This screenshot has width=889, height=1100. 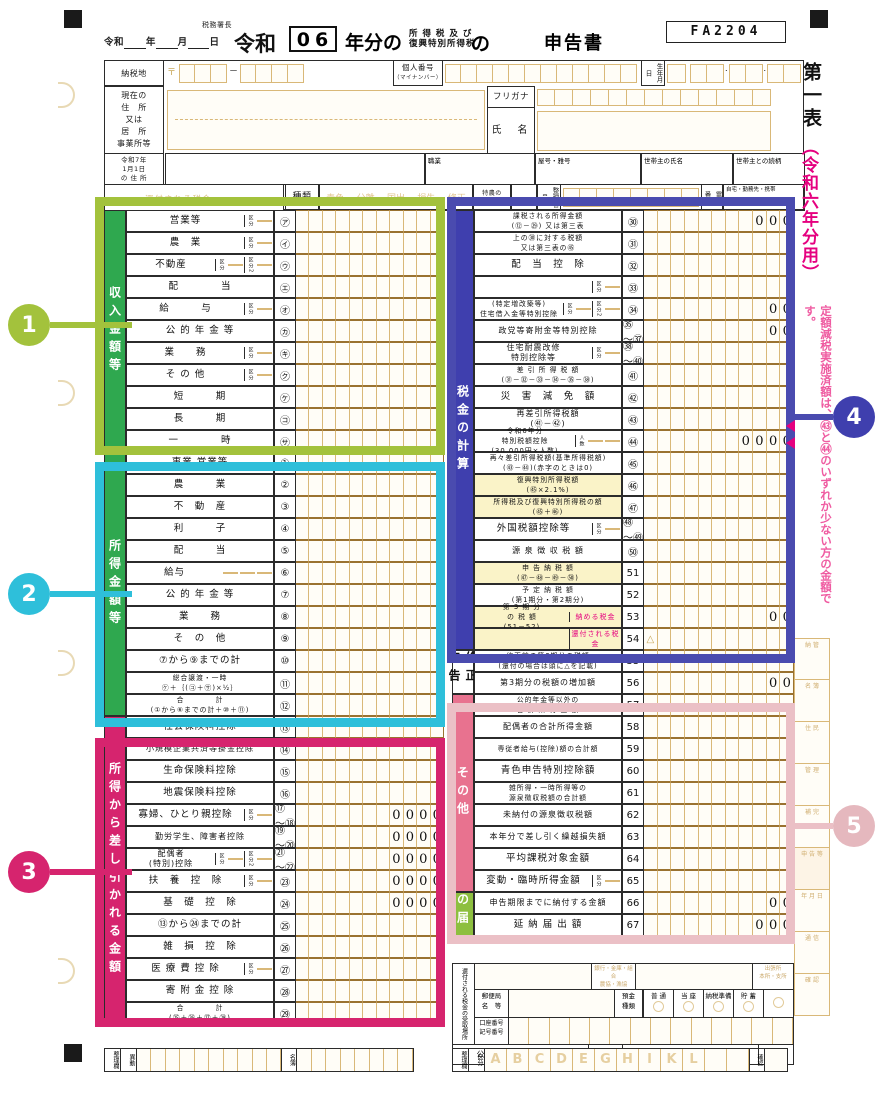 I want to click on margin-box-8: 確 認, so click(x=812, y=995).